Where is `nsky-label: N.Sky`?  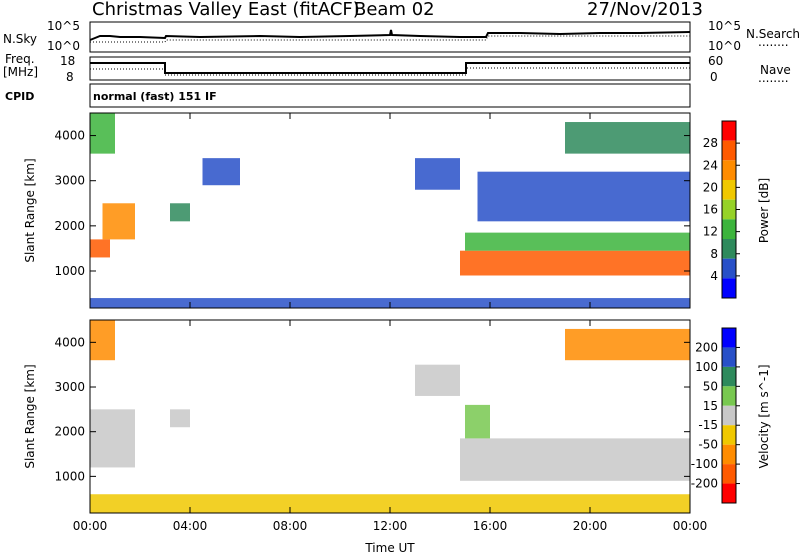
nsky-label: N.Sky is located at coordinates (20, 39).